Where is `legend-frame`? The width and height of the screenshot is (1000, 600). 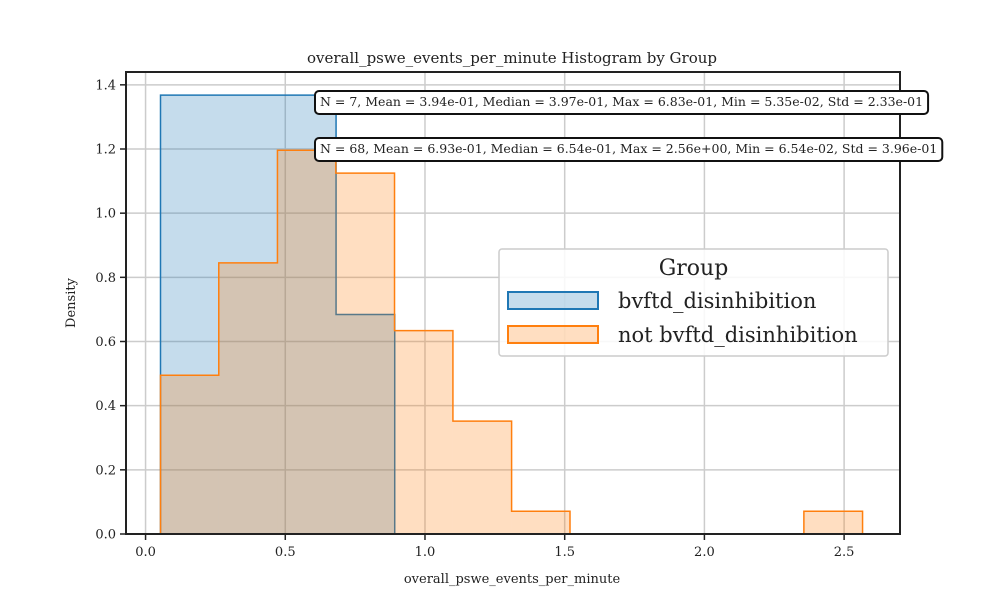
legend-frame is located at coordinates (693, 302).